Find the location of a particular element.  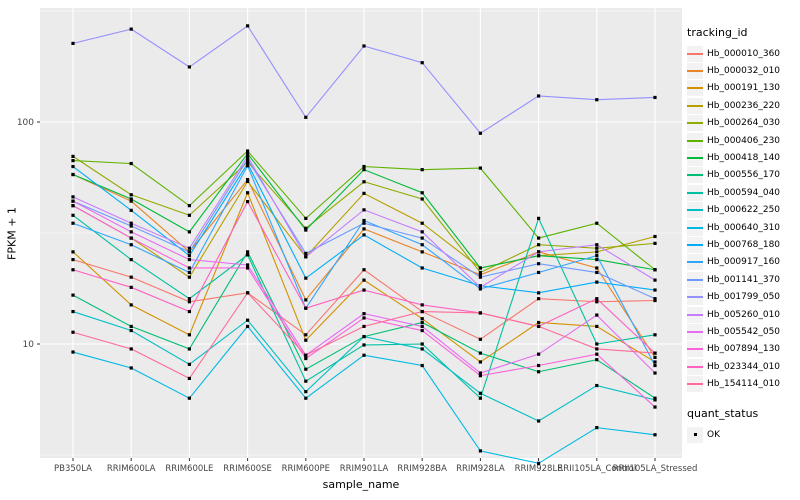

y-tick-label: 100 is located at coordinates (25, 123).